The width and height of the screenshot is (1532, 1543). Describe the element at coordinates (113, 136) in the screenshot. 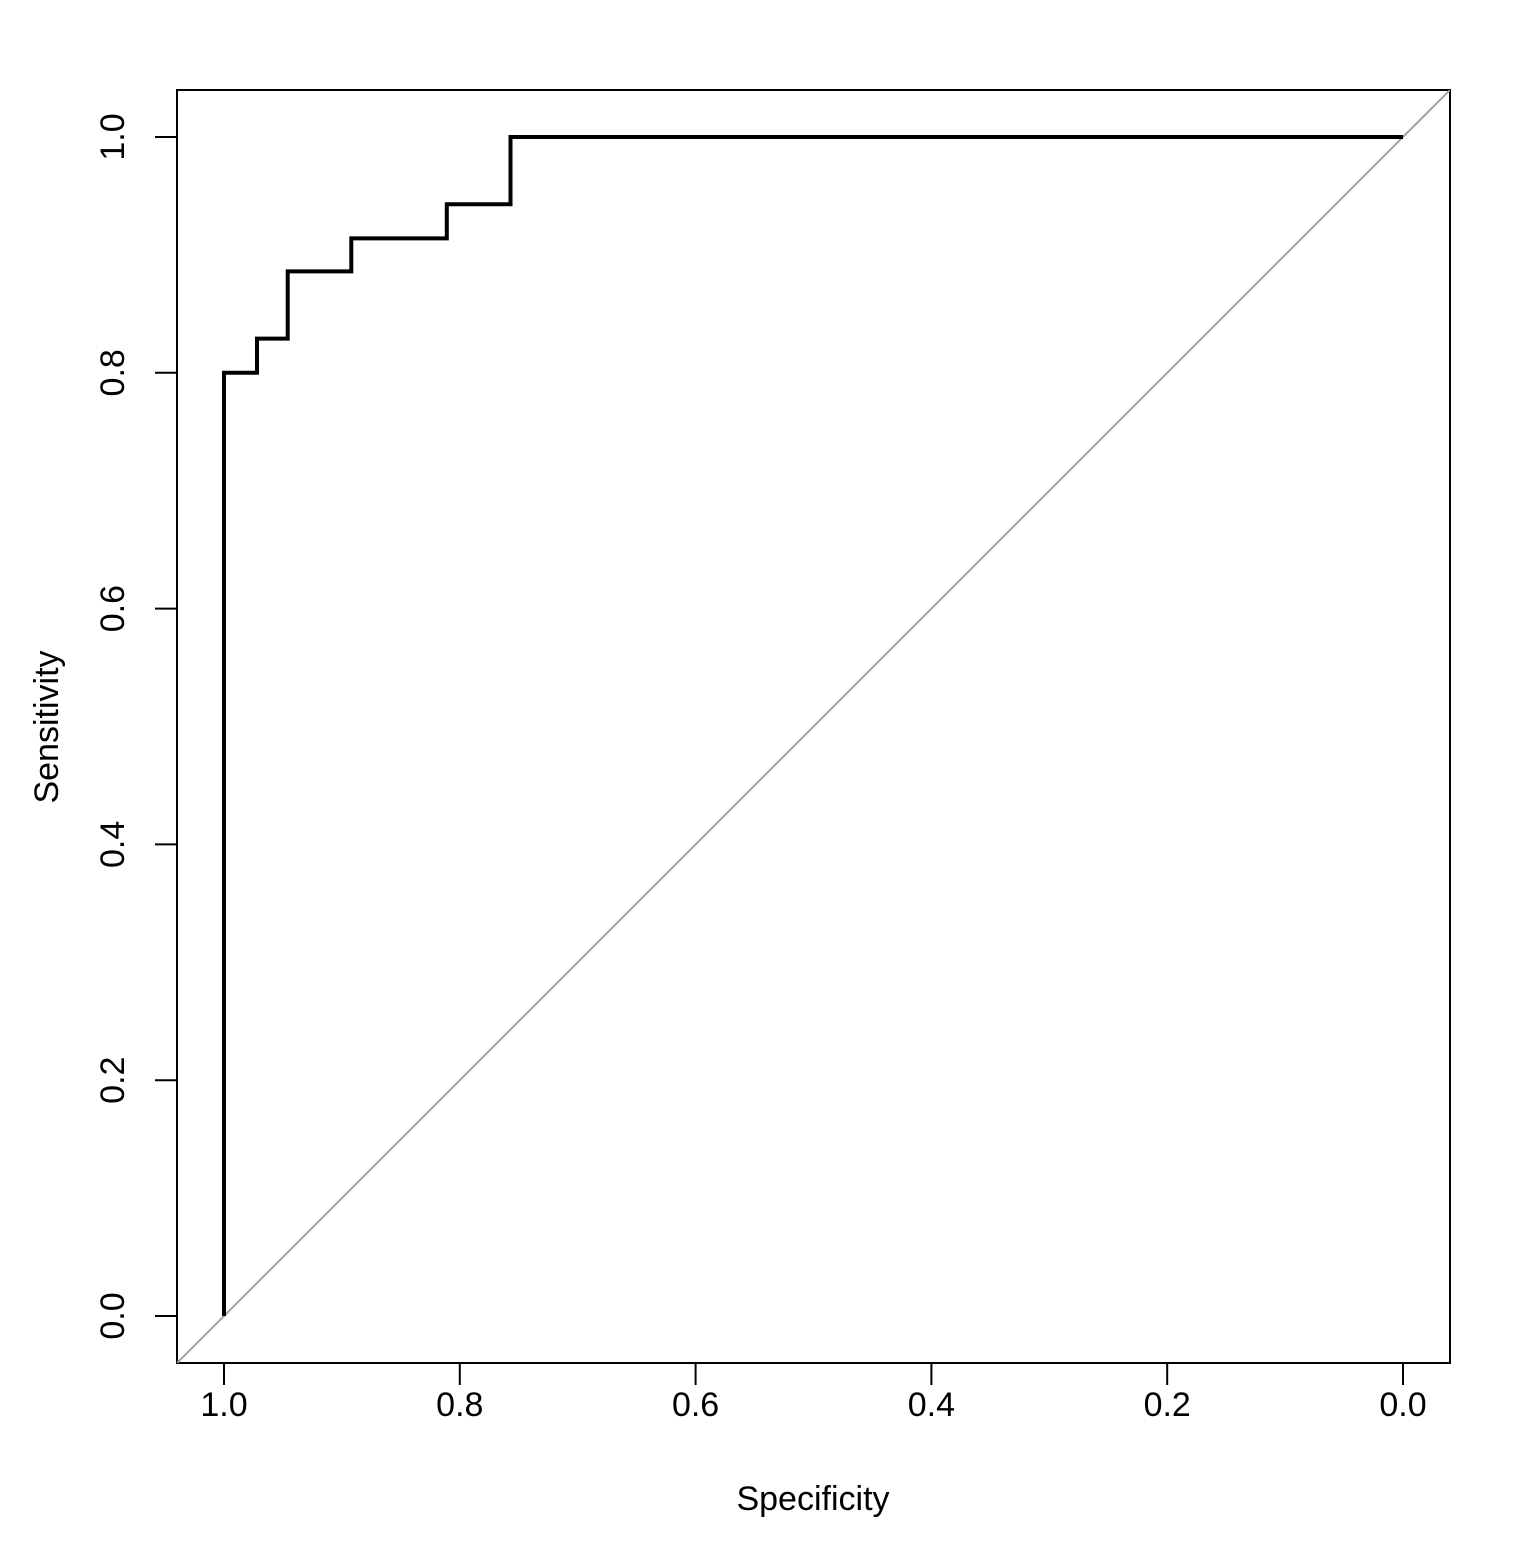

I see `y-tick-label: 1.0` at that location.